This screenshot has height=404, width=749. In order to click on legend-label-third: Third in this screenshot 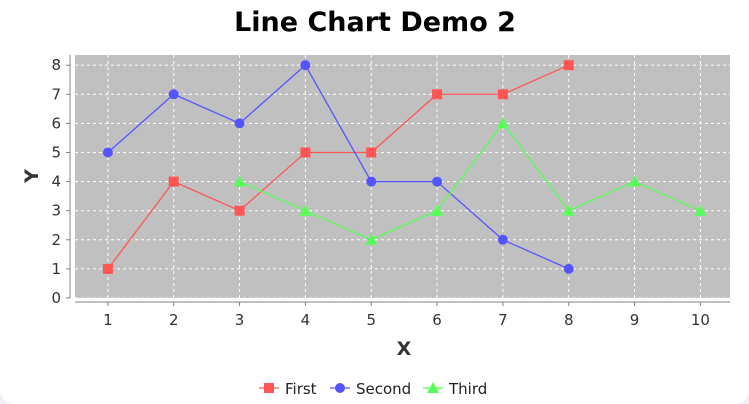, I will do `click(467, 389)`.